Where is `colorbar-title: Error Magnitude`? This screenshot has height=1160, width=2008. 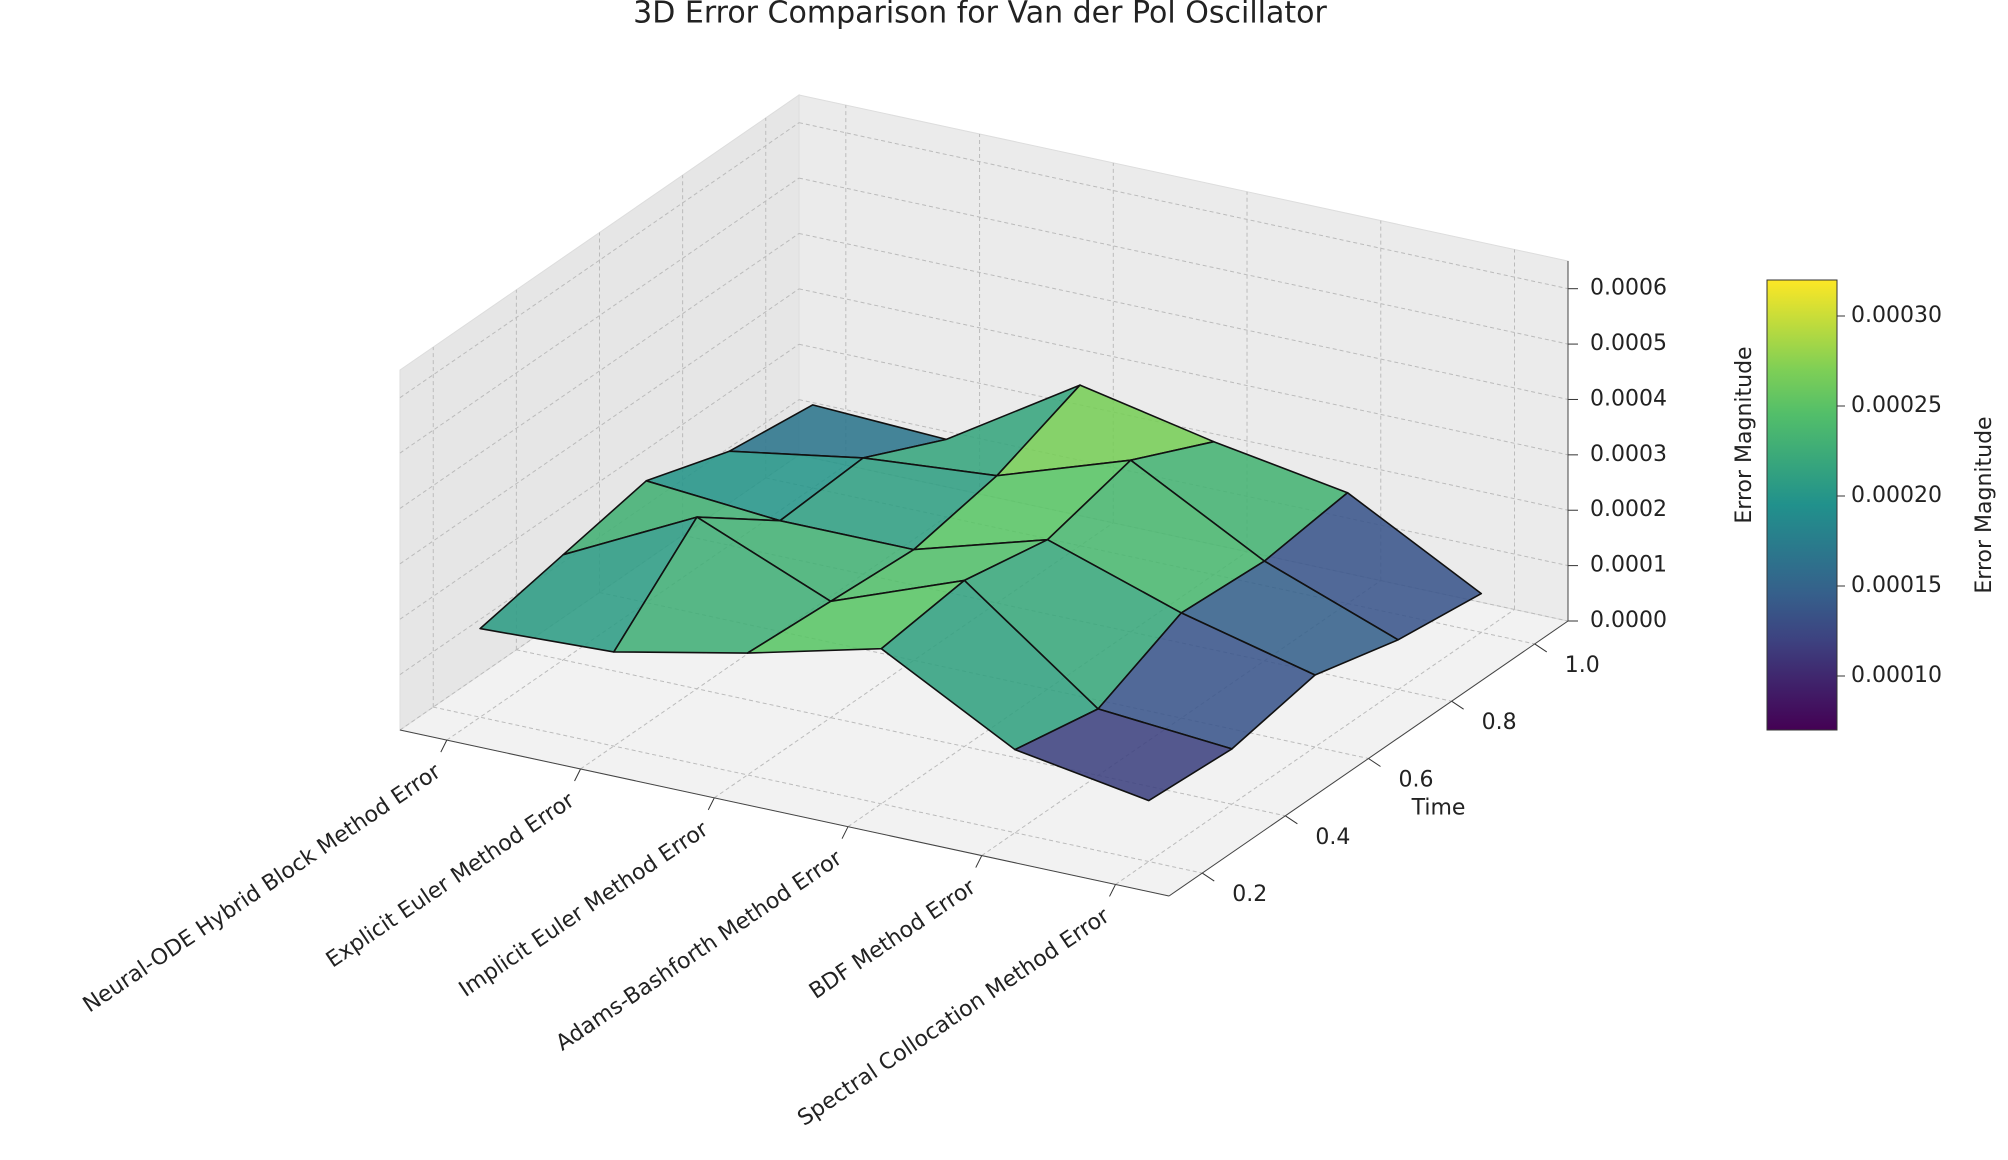
colorbar-title: Error Magnitude is located at coordinates (1984, 504).